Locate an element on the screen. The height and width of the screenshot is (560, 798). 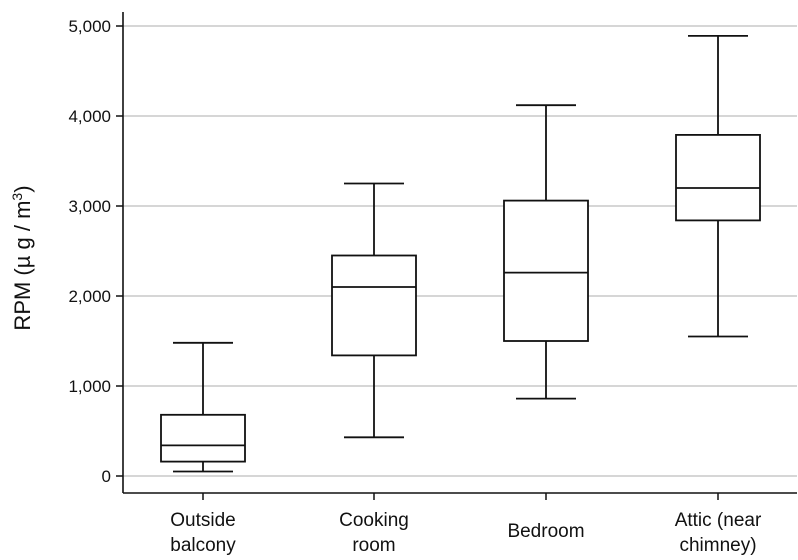
y-tick-label: 2,000 is located at coordinates (89, 296).